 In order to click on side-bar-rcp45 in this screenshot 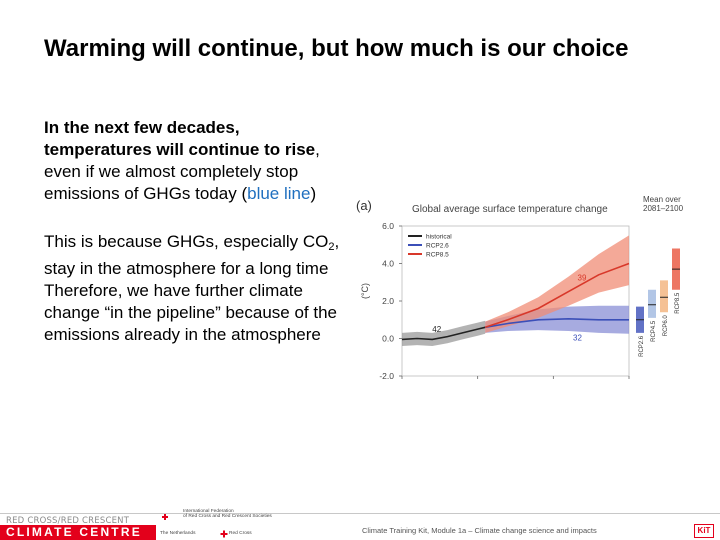, I will do `click(652, 303)`.